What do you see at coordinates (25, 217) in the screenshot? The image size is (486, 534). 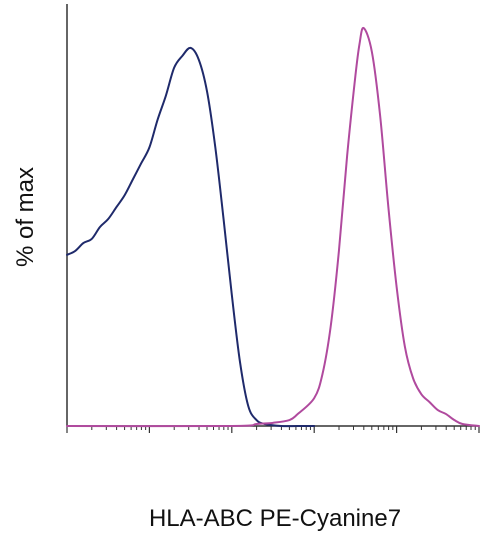 I see `y-axis-title: % of max` at bounding box center [25, 217].